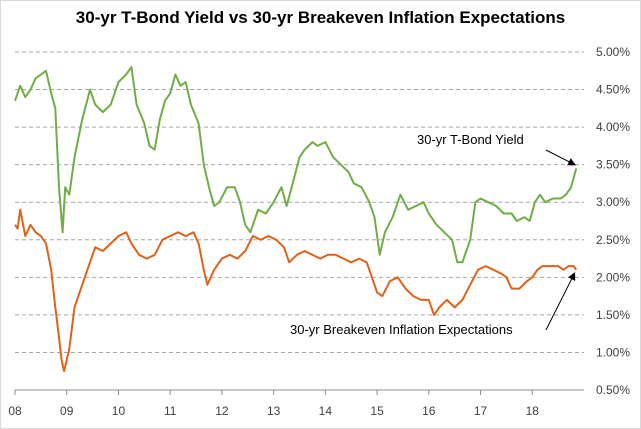  I want to click on x-tick-label: 14, so click(326, 411).